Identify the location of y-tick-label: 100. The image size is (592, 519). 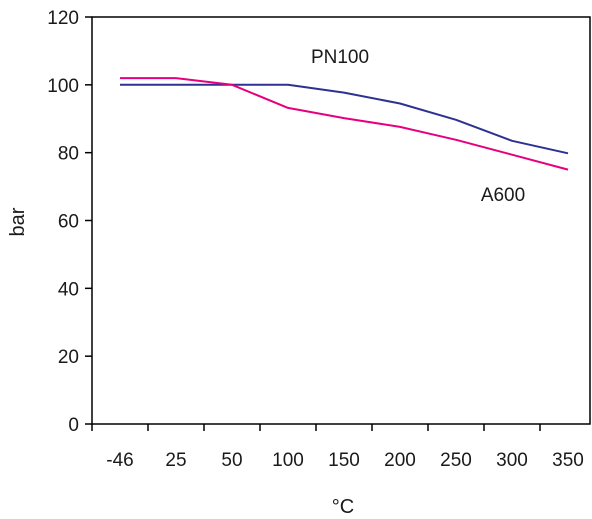
(63, 86).